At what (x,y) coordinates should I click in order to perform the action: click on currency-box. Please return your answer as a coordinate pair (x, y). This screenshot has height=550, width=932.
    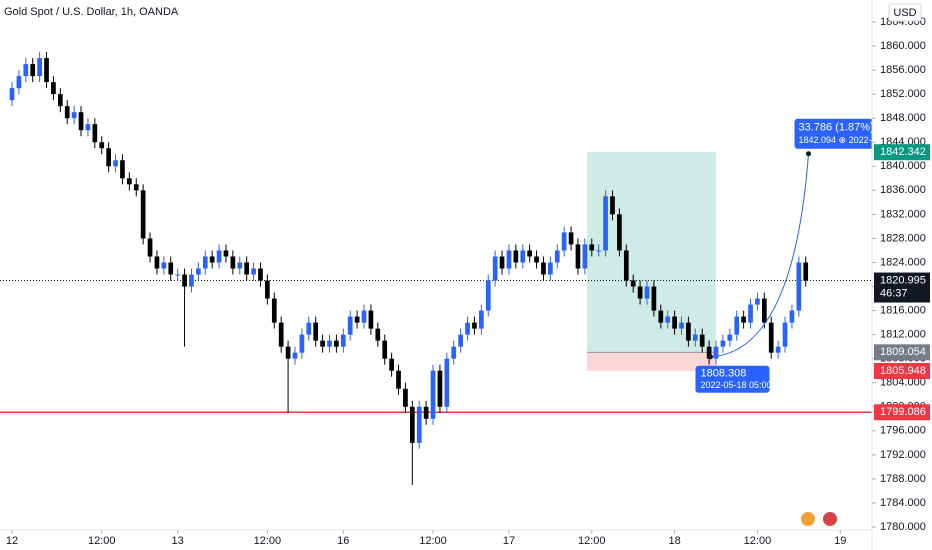
    Looking at the image, I should click on (905, 12).